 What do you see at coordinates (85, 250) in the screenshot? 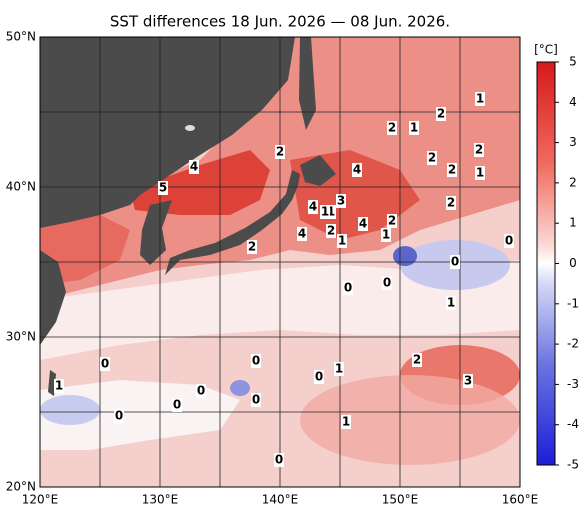
I see `warm-region` at bounding box center [85, 250].